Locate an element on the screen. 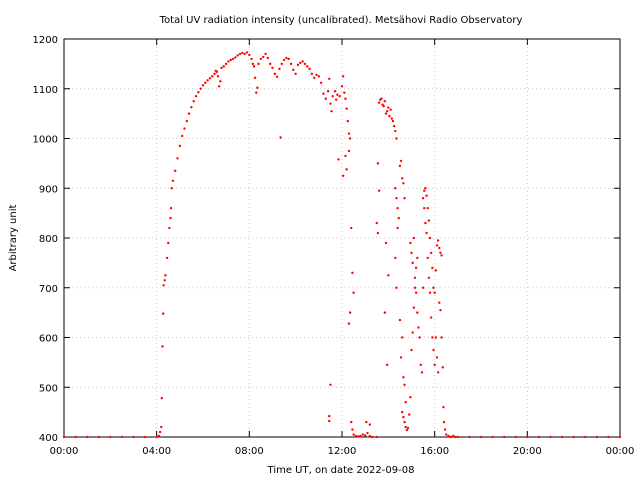 The height and width of the screenshot is (480, 640). y-tick-label: 400 is located at coordinates (48, 438).